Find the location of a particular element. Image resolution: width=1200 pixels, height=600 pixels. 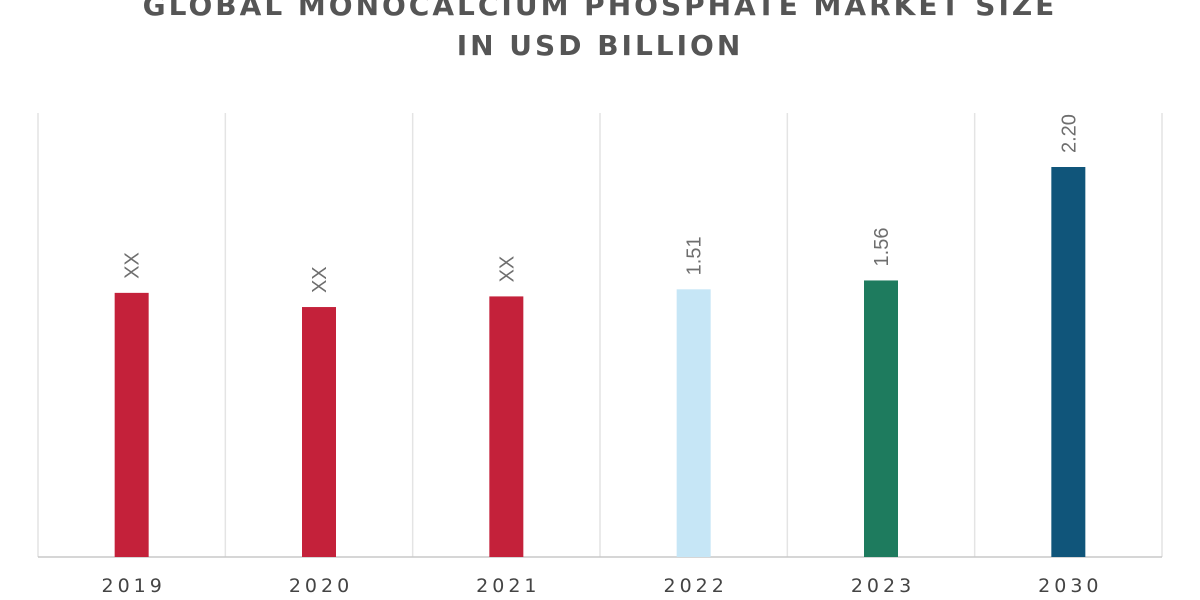

data-label-2030: 2.20 is located at coordinates (1069, 133).